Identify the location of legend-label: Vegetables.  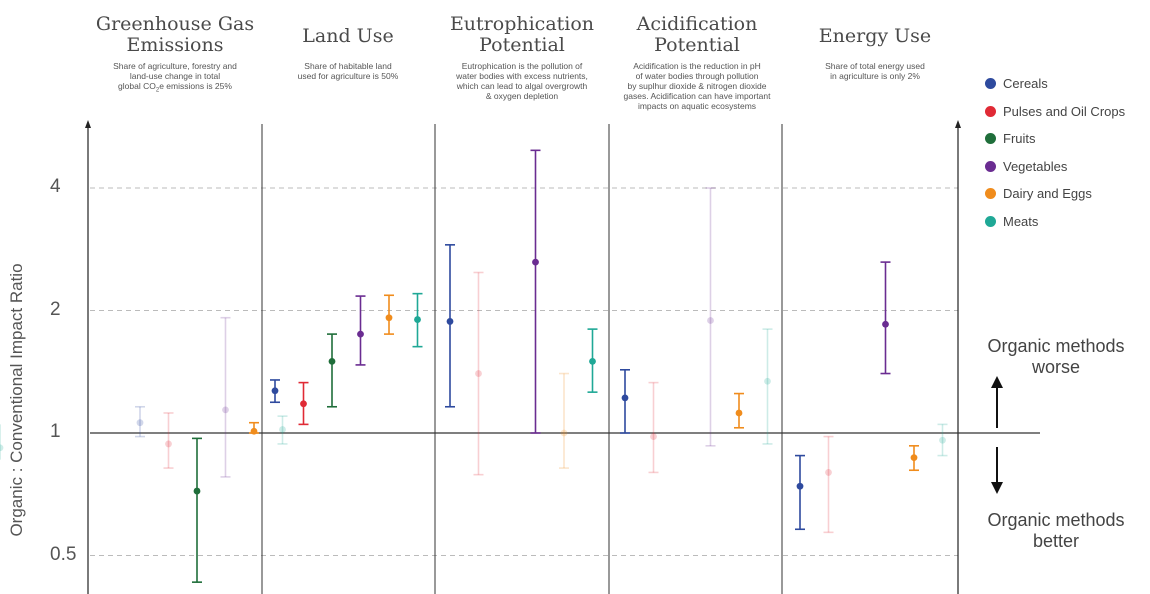
(1035, 166).